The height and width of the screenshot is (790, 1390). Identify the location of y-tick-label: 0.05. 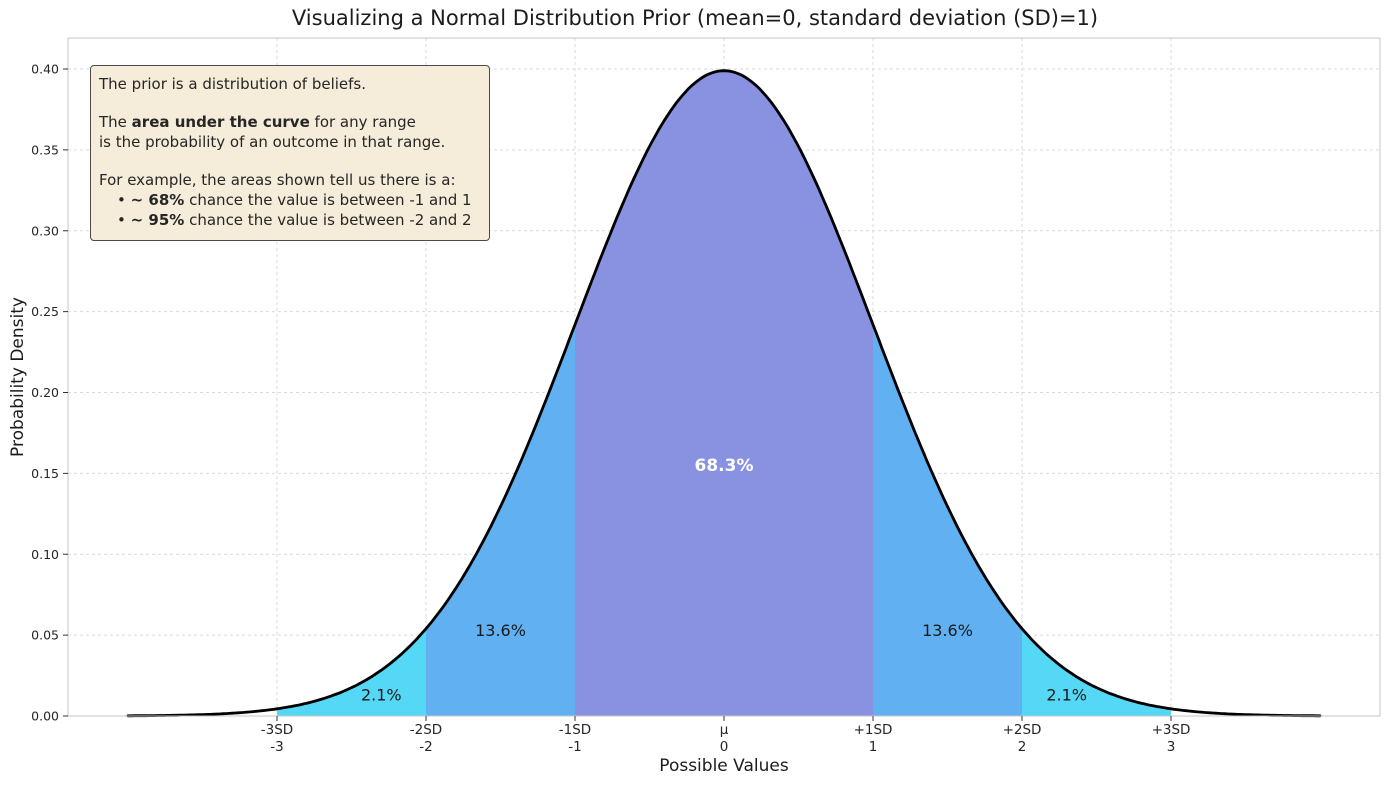
(45, 635).